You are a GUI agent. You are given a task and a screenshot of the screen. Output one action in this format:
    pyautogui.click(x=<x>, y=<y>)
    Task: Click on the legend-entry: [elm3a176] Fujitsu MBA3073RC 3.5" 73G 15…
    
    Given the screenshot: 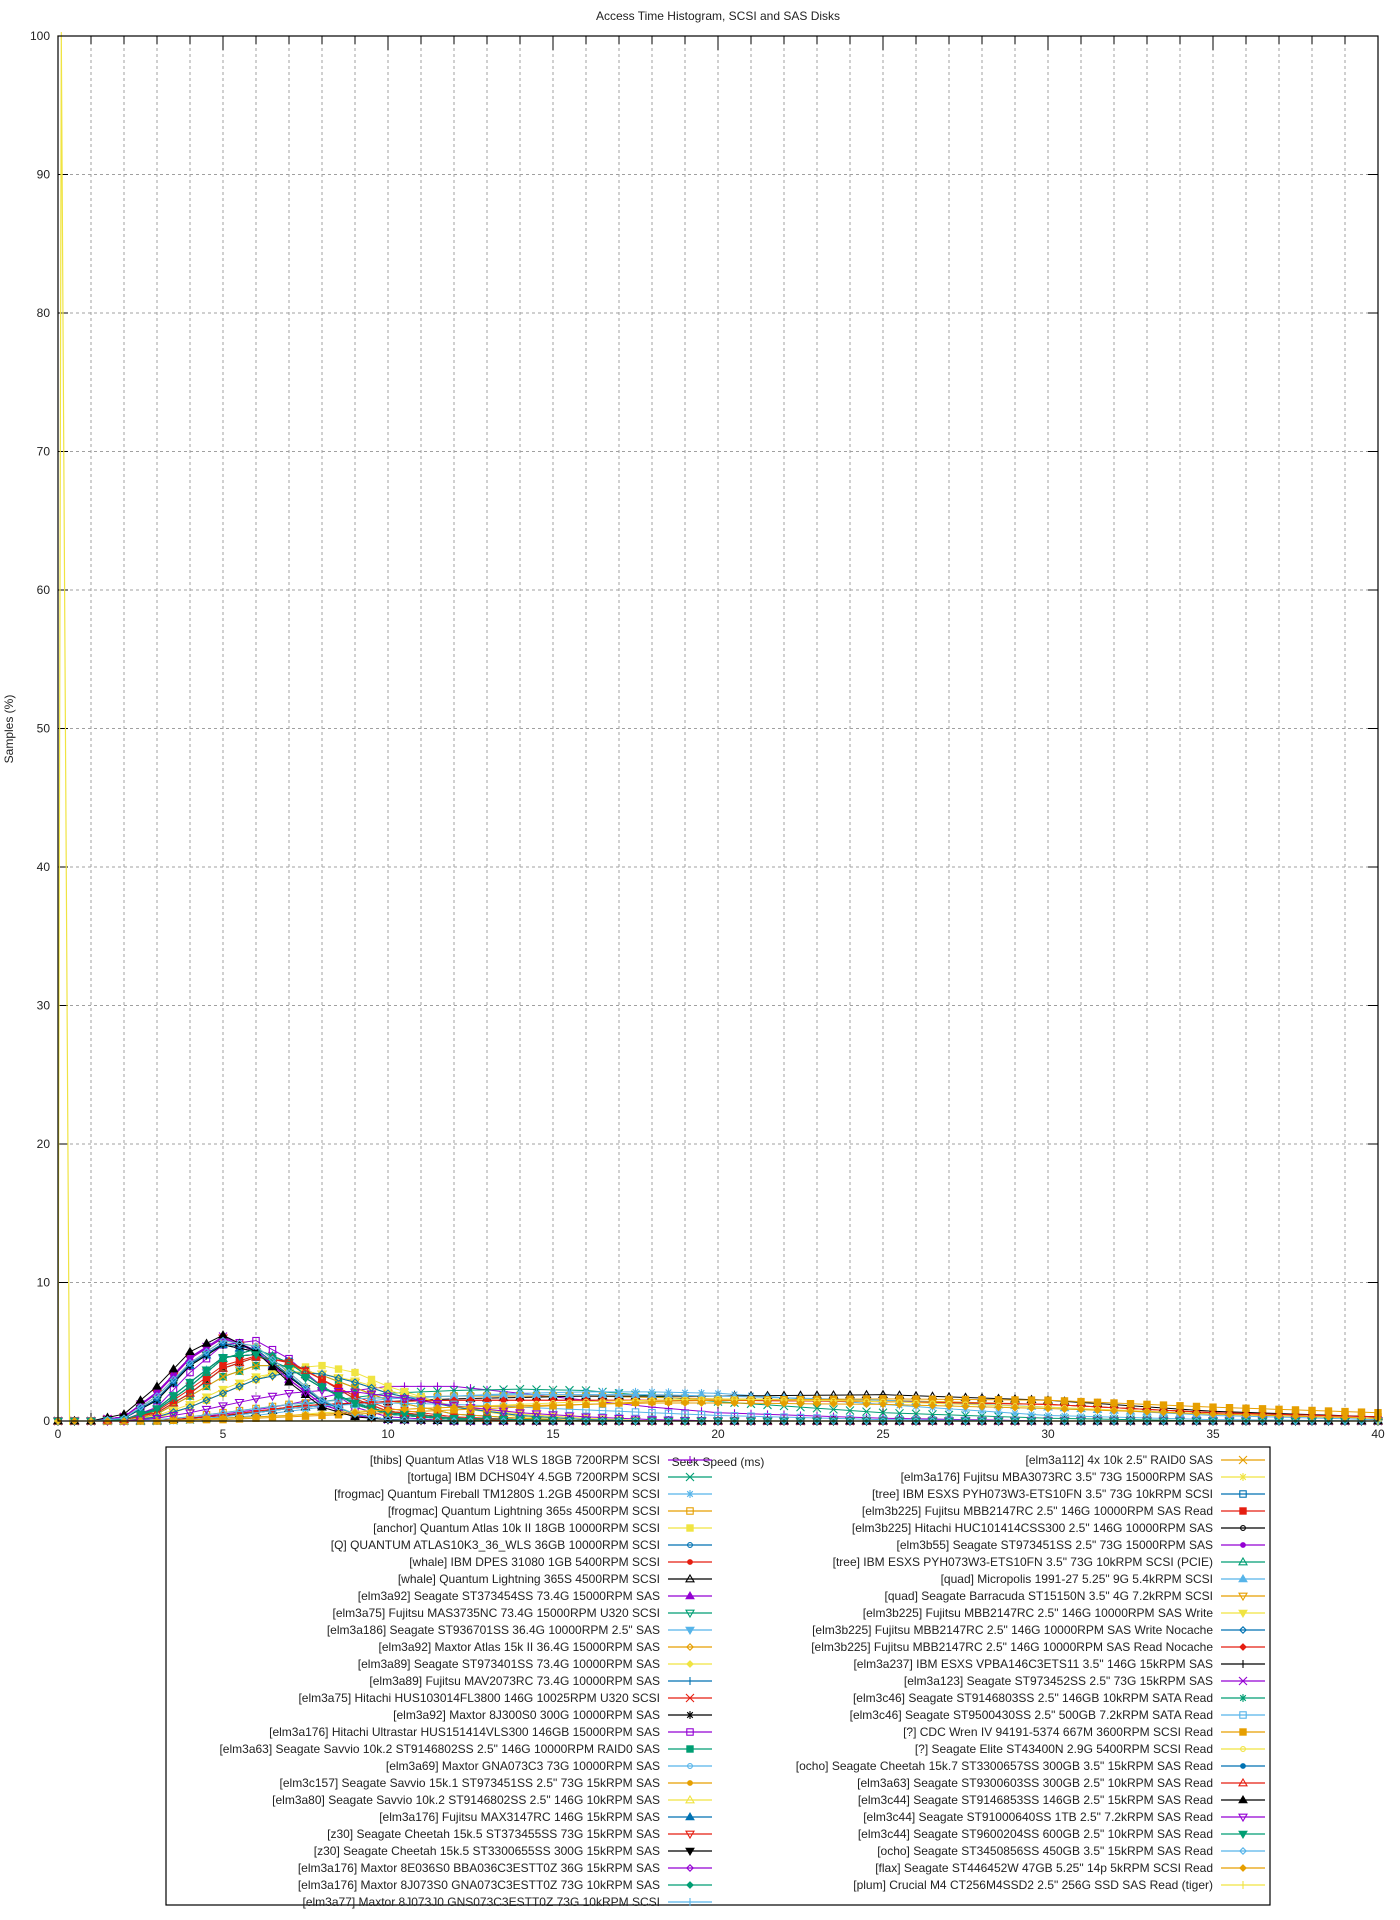 What is the action you would take?
    pyautogui.click(x=1083, y=1477)
    